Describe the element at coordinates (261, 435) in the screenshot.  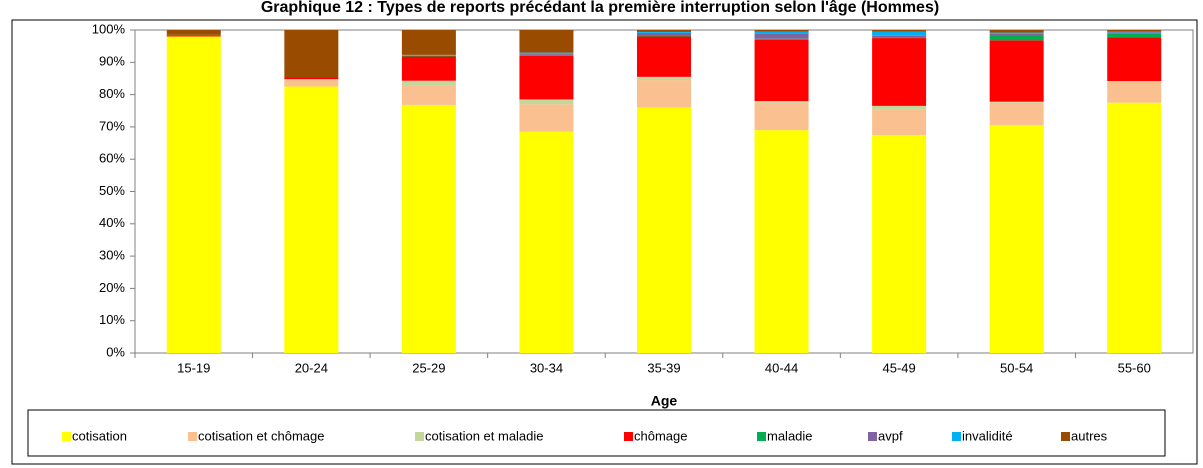
I see `legend-label: cotisation et chômage` at that location.